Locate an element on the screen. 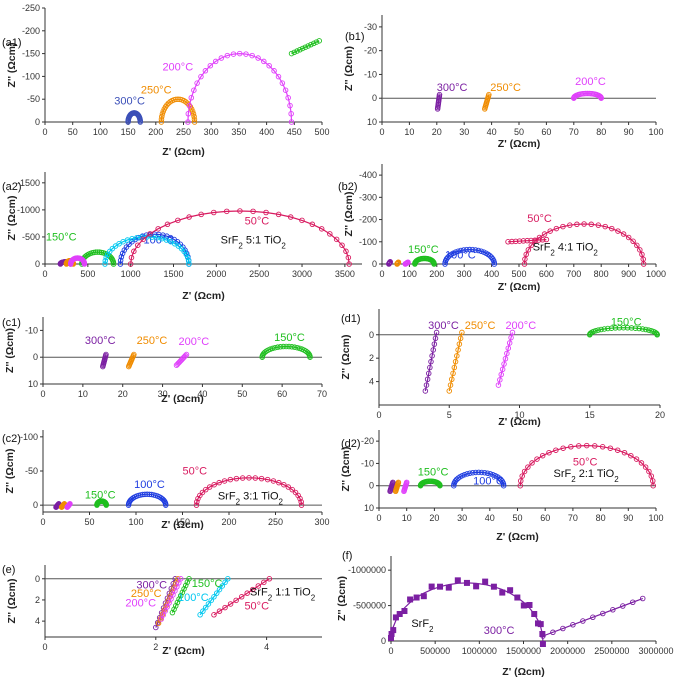 This screenshot has height=679, width=685. x-tick-label: 1500 is located at coordinates (173, 274).